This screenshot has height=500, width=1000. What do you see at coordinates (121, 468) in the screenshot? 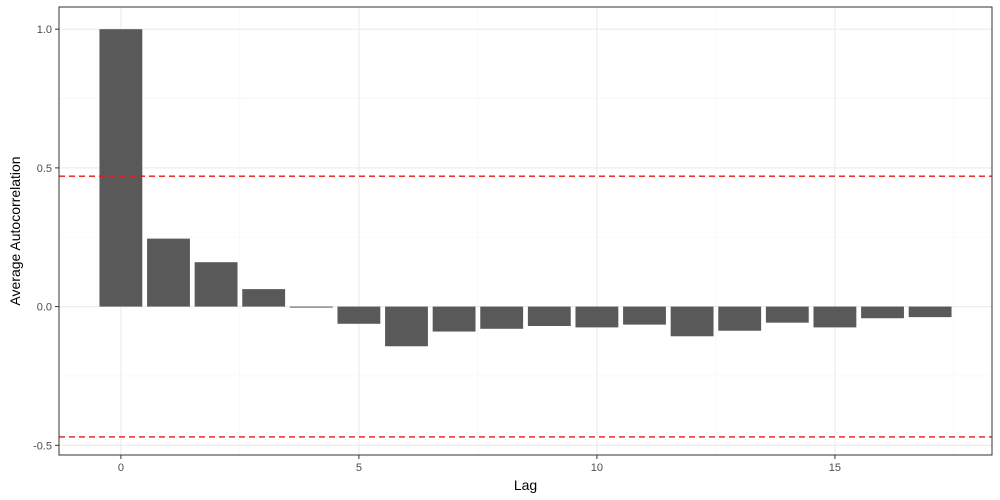
I see `x-tick-label: 0` at bounding box center [121, 468].